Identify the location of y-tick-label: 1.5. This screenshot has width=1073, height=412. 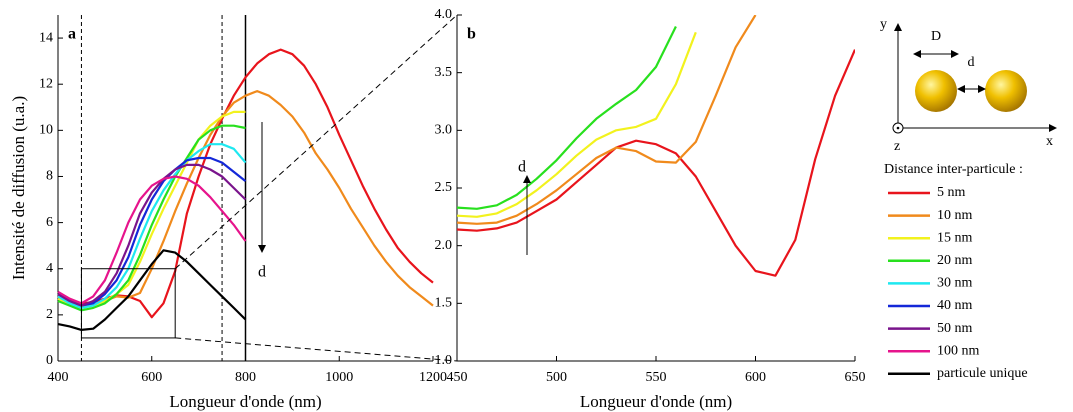
(444, 303).